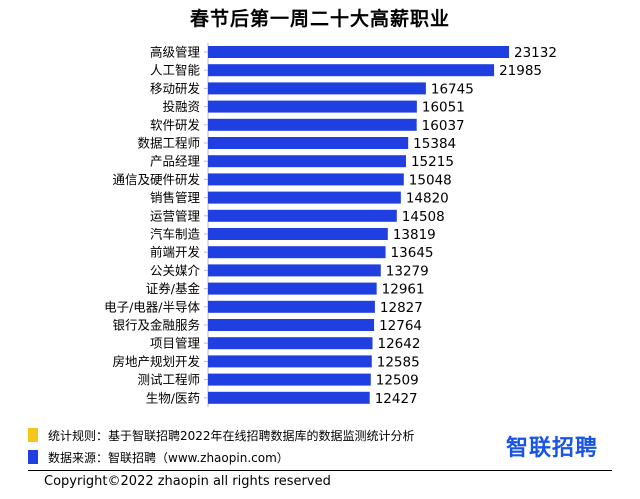  I want to click on category-label: 人工智能, so click(175, 70).